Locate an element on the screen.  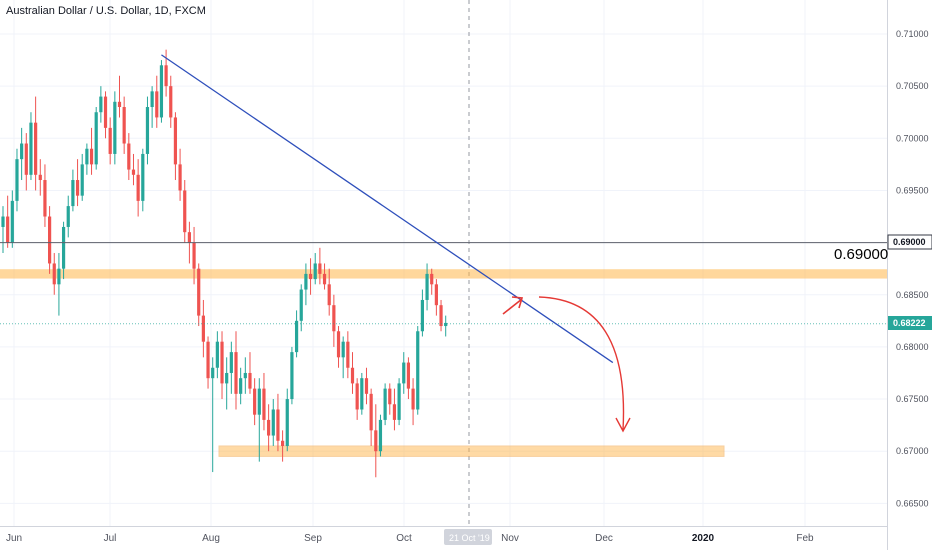
x-tick-label: Sep is located at coordinates (313, 538).